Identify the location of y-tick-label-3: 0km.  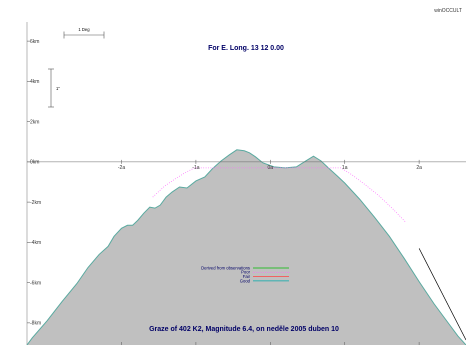
(34, 163).